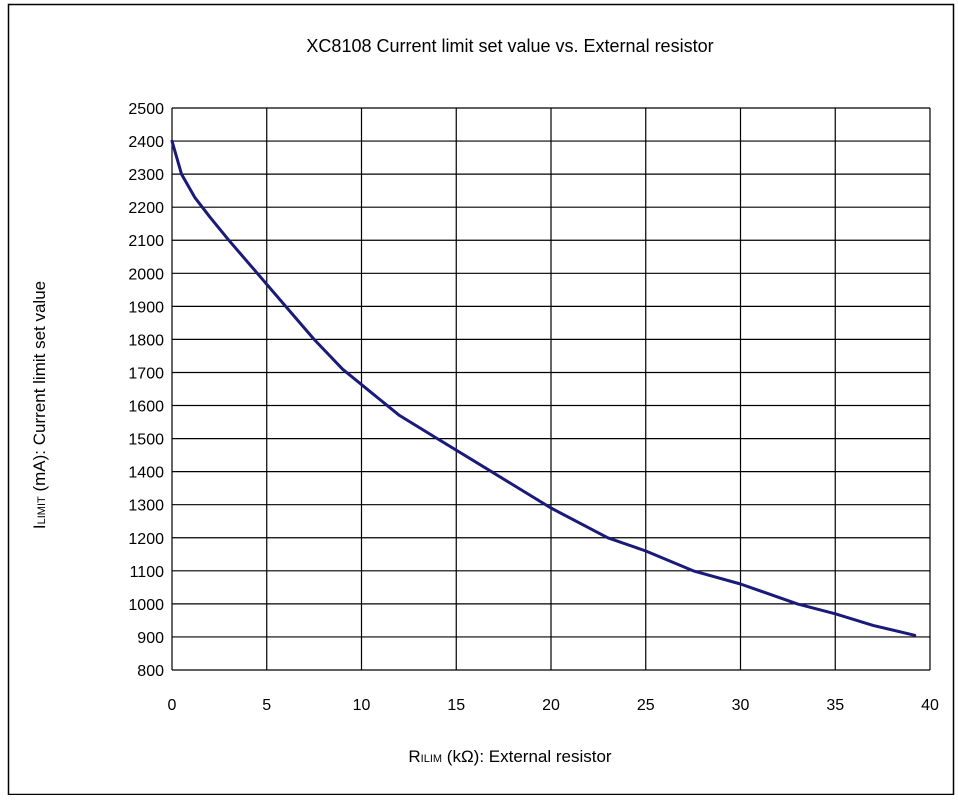 This screenshot has width=958, height=800. I want to click on x-tick-label-40: 40, so click(930, 705).